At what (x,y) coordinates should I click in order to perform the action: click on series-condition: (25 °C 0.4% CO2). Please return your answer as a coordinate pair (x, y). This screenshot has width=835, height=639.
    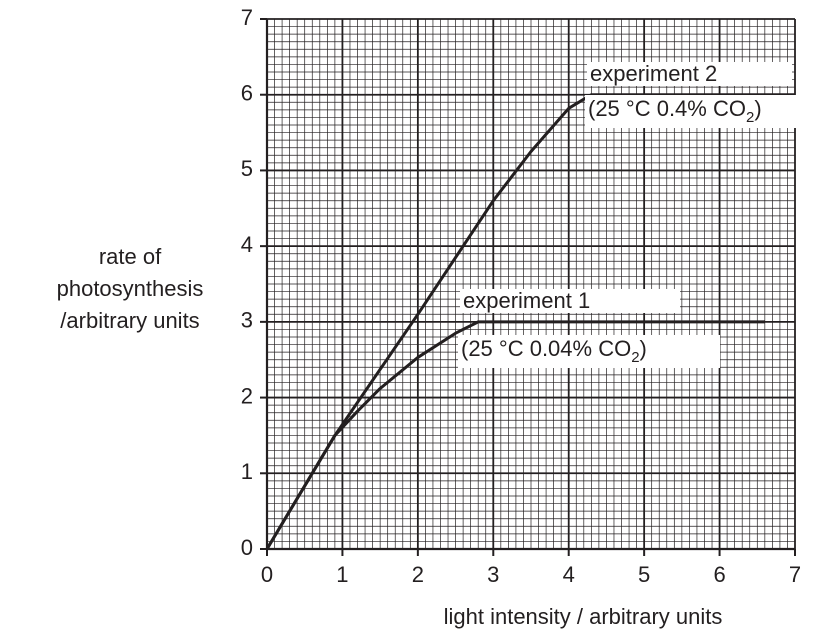
    Looking at the image, I should click on (675, 111).